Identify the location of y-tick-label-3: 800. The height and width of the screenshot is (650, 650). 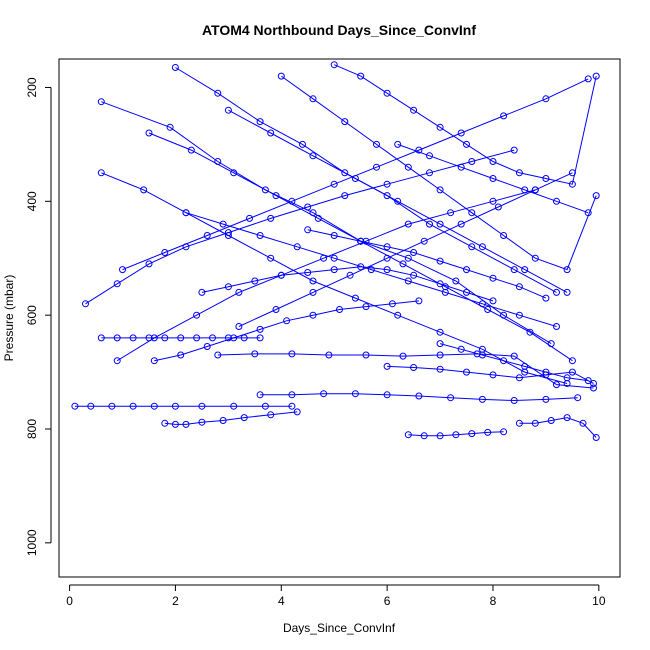
(32, 429).